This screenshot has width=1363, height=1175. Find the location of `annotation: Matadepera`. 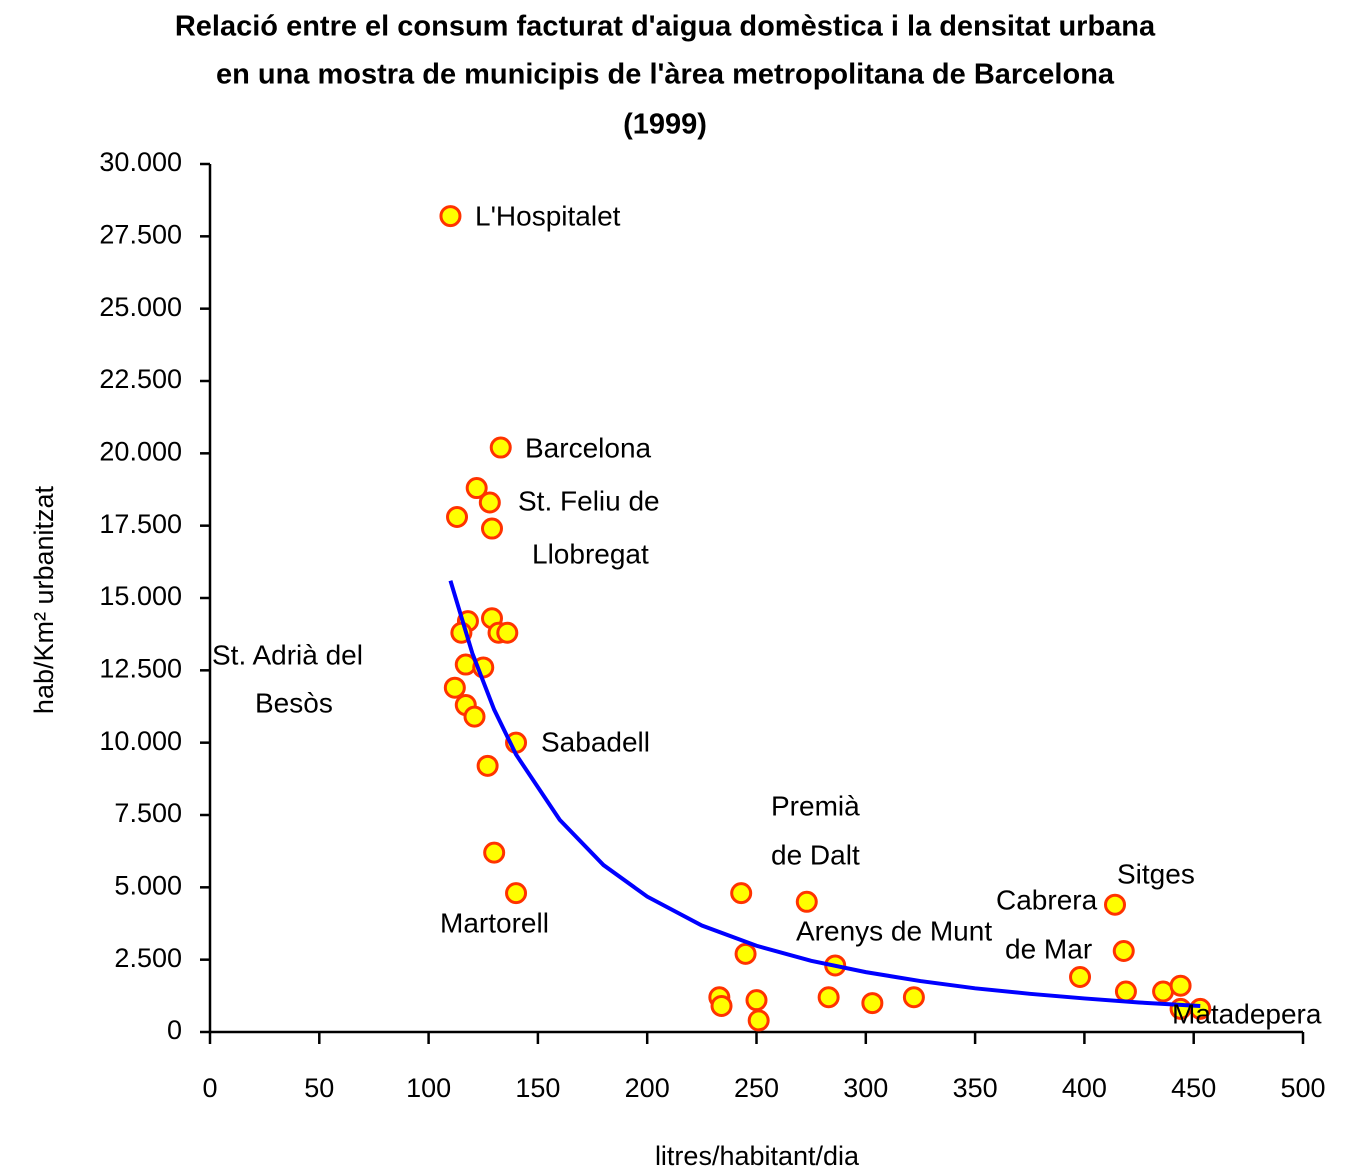

annotation: Matadepera is located at coordinates (1247, 1013).